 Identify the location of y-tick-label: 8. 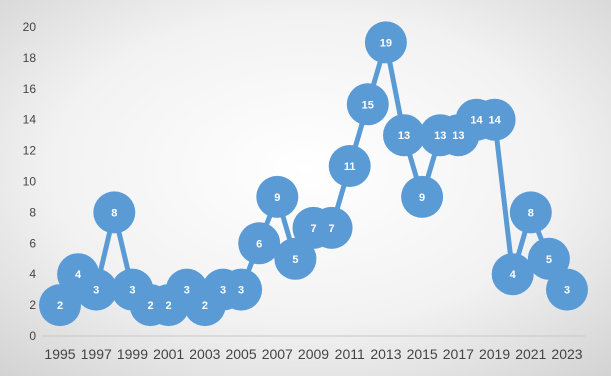
(32, 212).